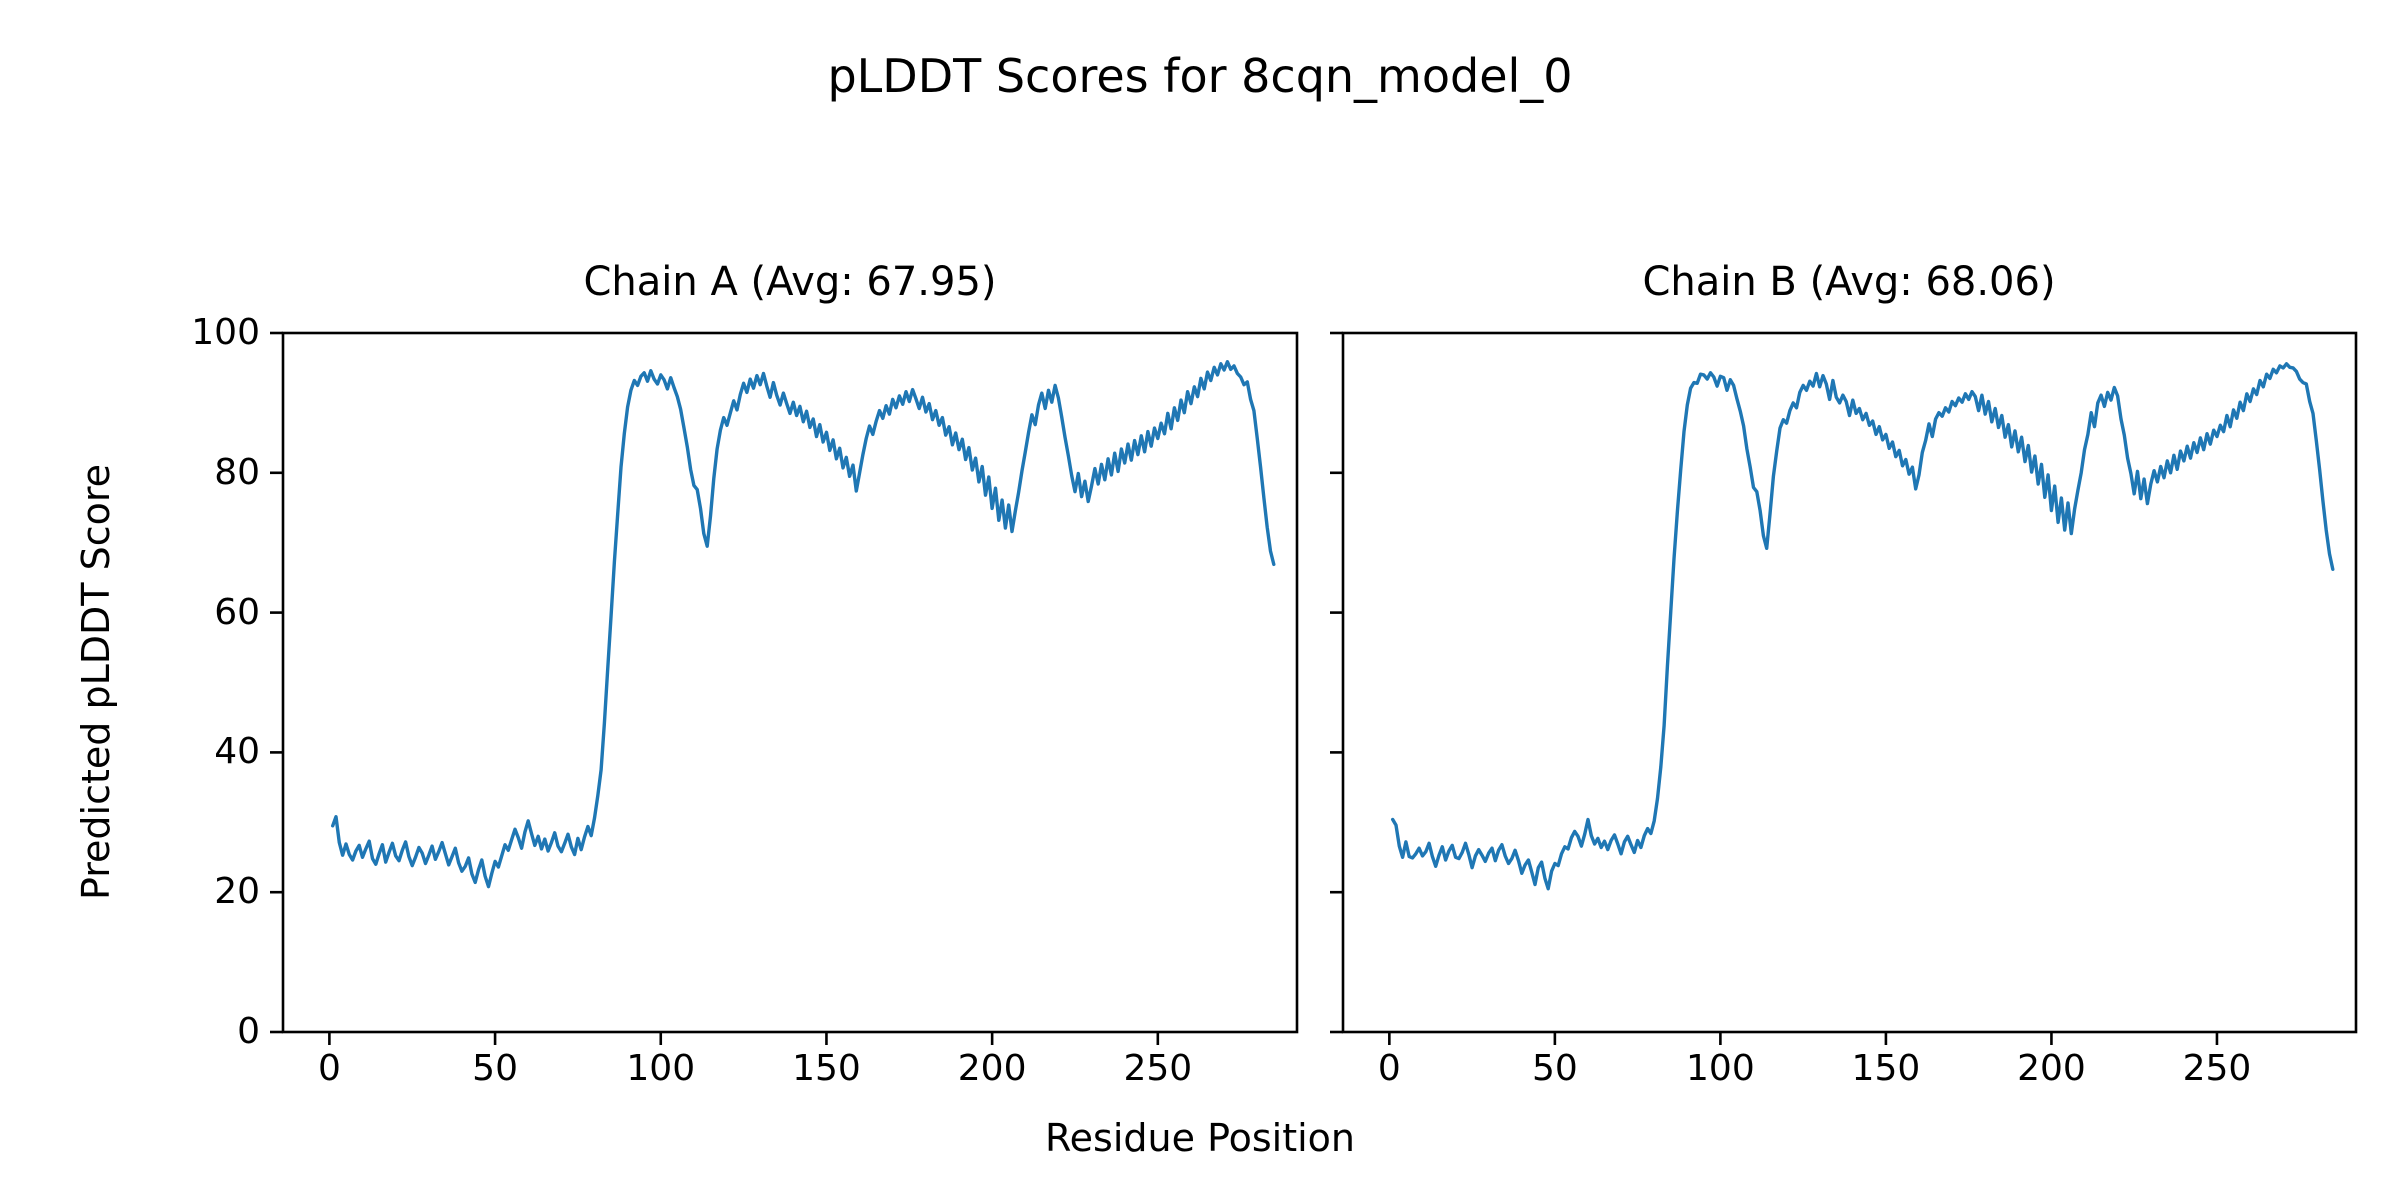 The width and height of the screenshot is (2400, 1200). Describe the element at coordinates (225, 332) in the screenshot. I see `y-tick-label: 100` at that location.